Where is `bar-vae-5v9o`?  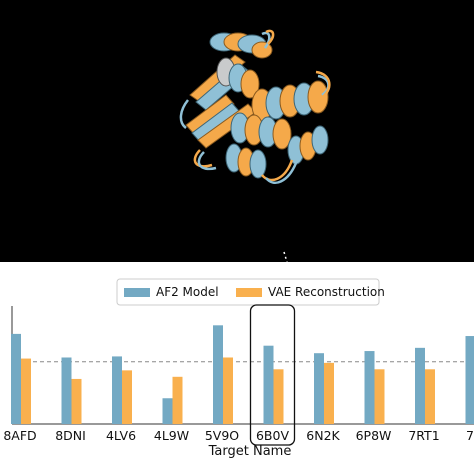 bar-vae-5v9o is located at coordinates (228, 390).